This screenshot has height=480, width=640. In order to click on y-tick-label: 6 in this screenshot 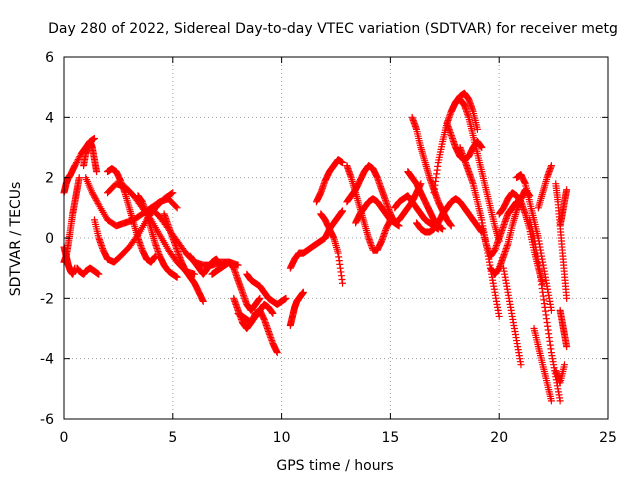, I will do `click(49, 58)`.